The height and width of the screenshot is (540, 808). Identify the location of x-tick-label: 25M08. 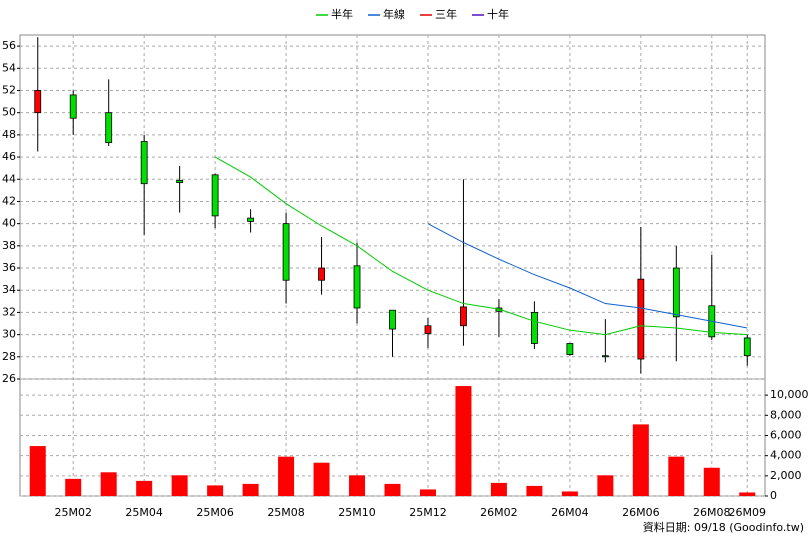
(286, 512).